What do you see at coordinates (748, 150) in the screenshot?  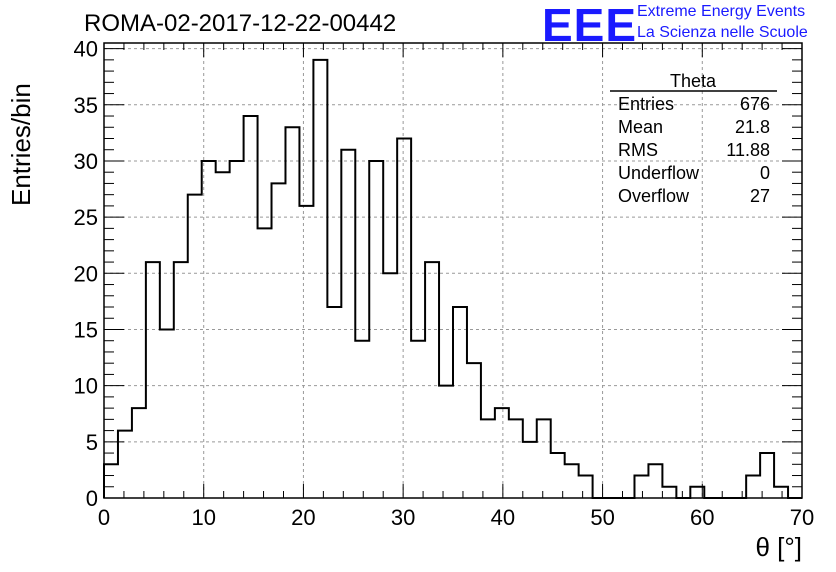 I see `stats-row-value: 11.88` at bounding box center [748, 150].